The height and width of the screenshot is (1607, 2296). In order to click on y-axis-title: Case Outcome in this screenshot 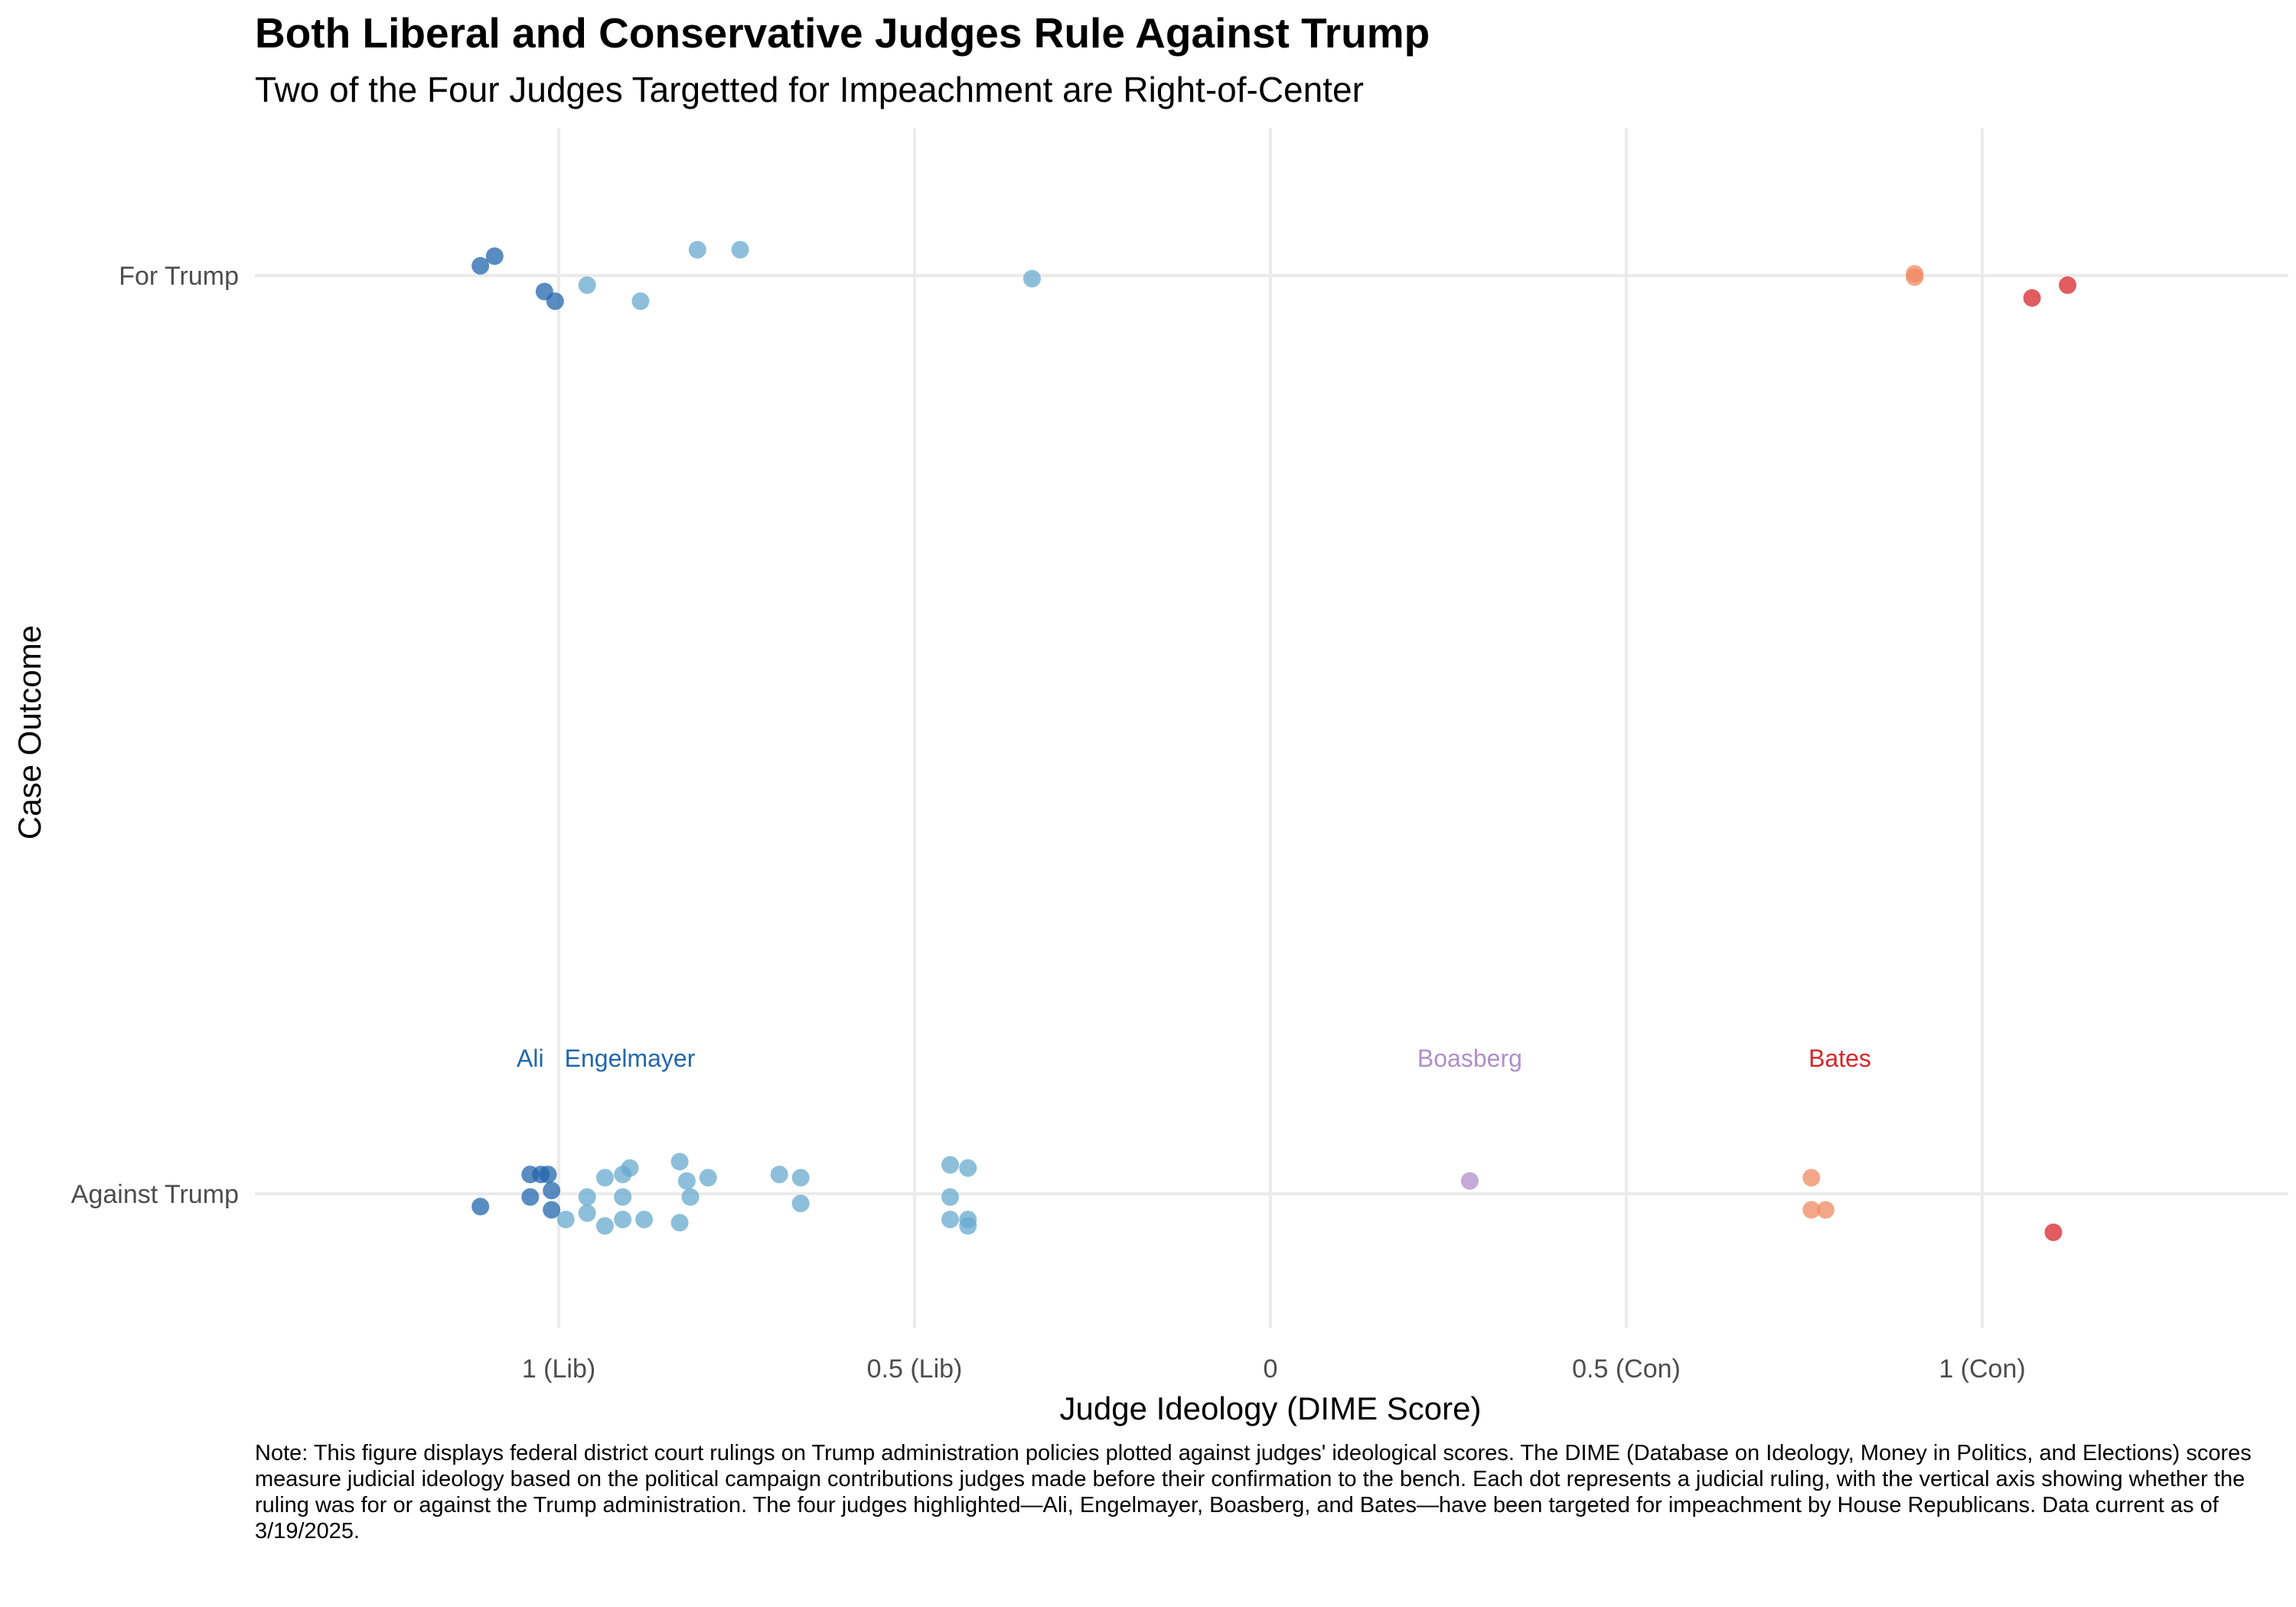, I will do `click(29, 732)`.